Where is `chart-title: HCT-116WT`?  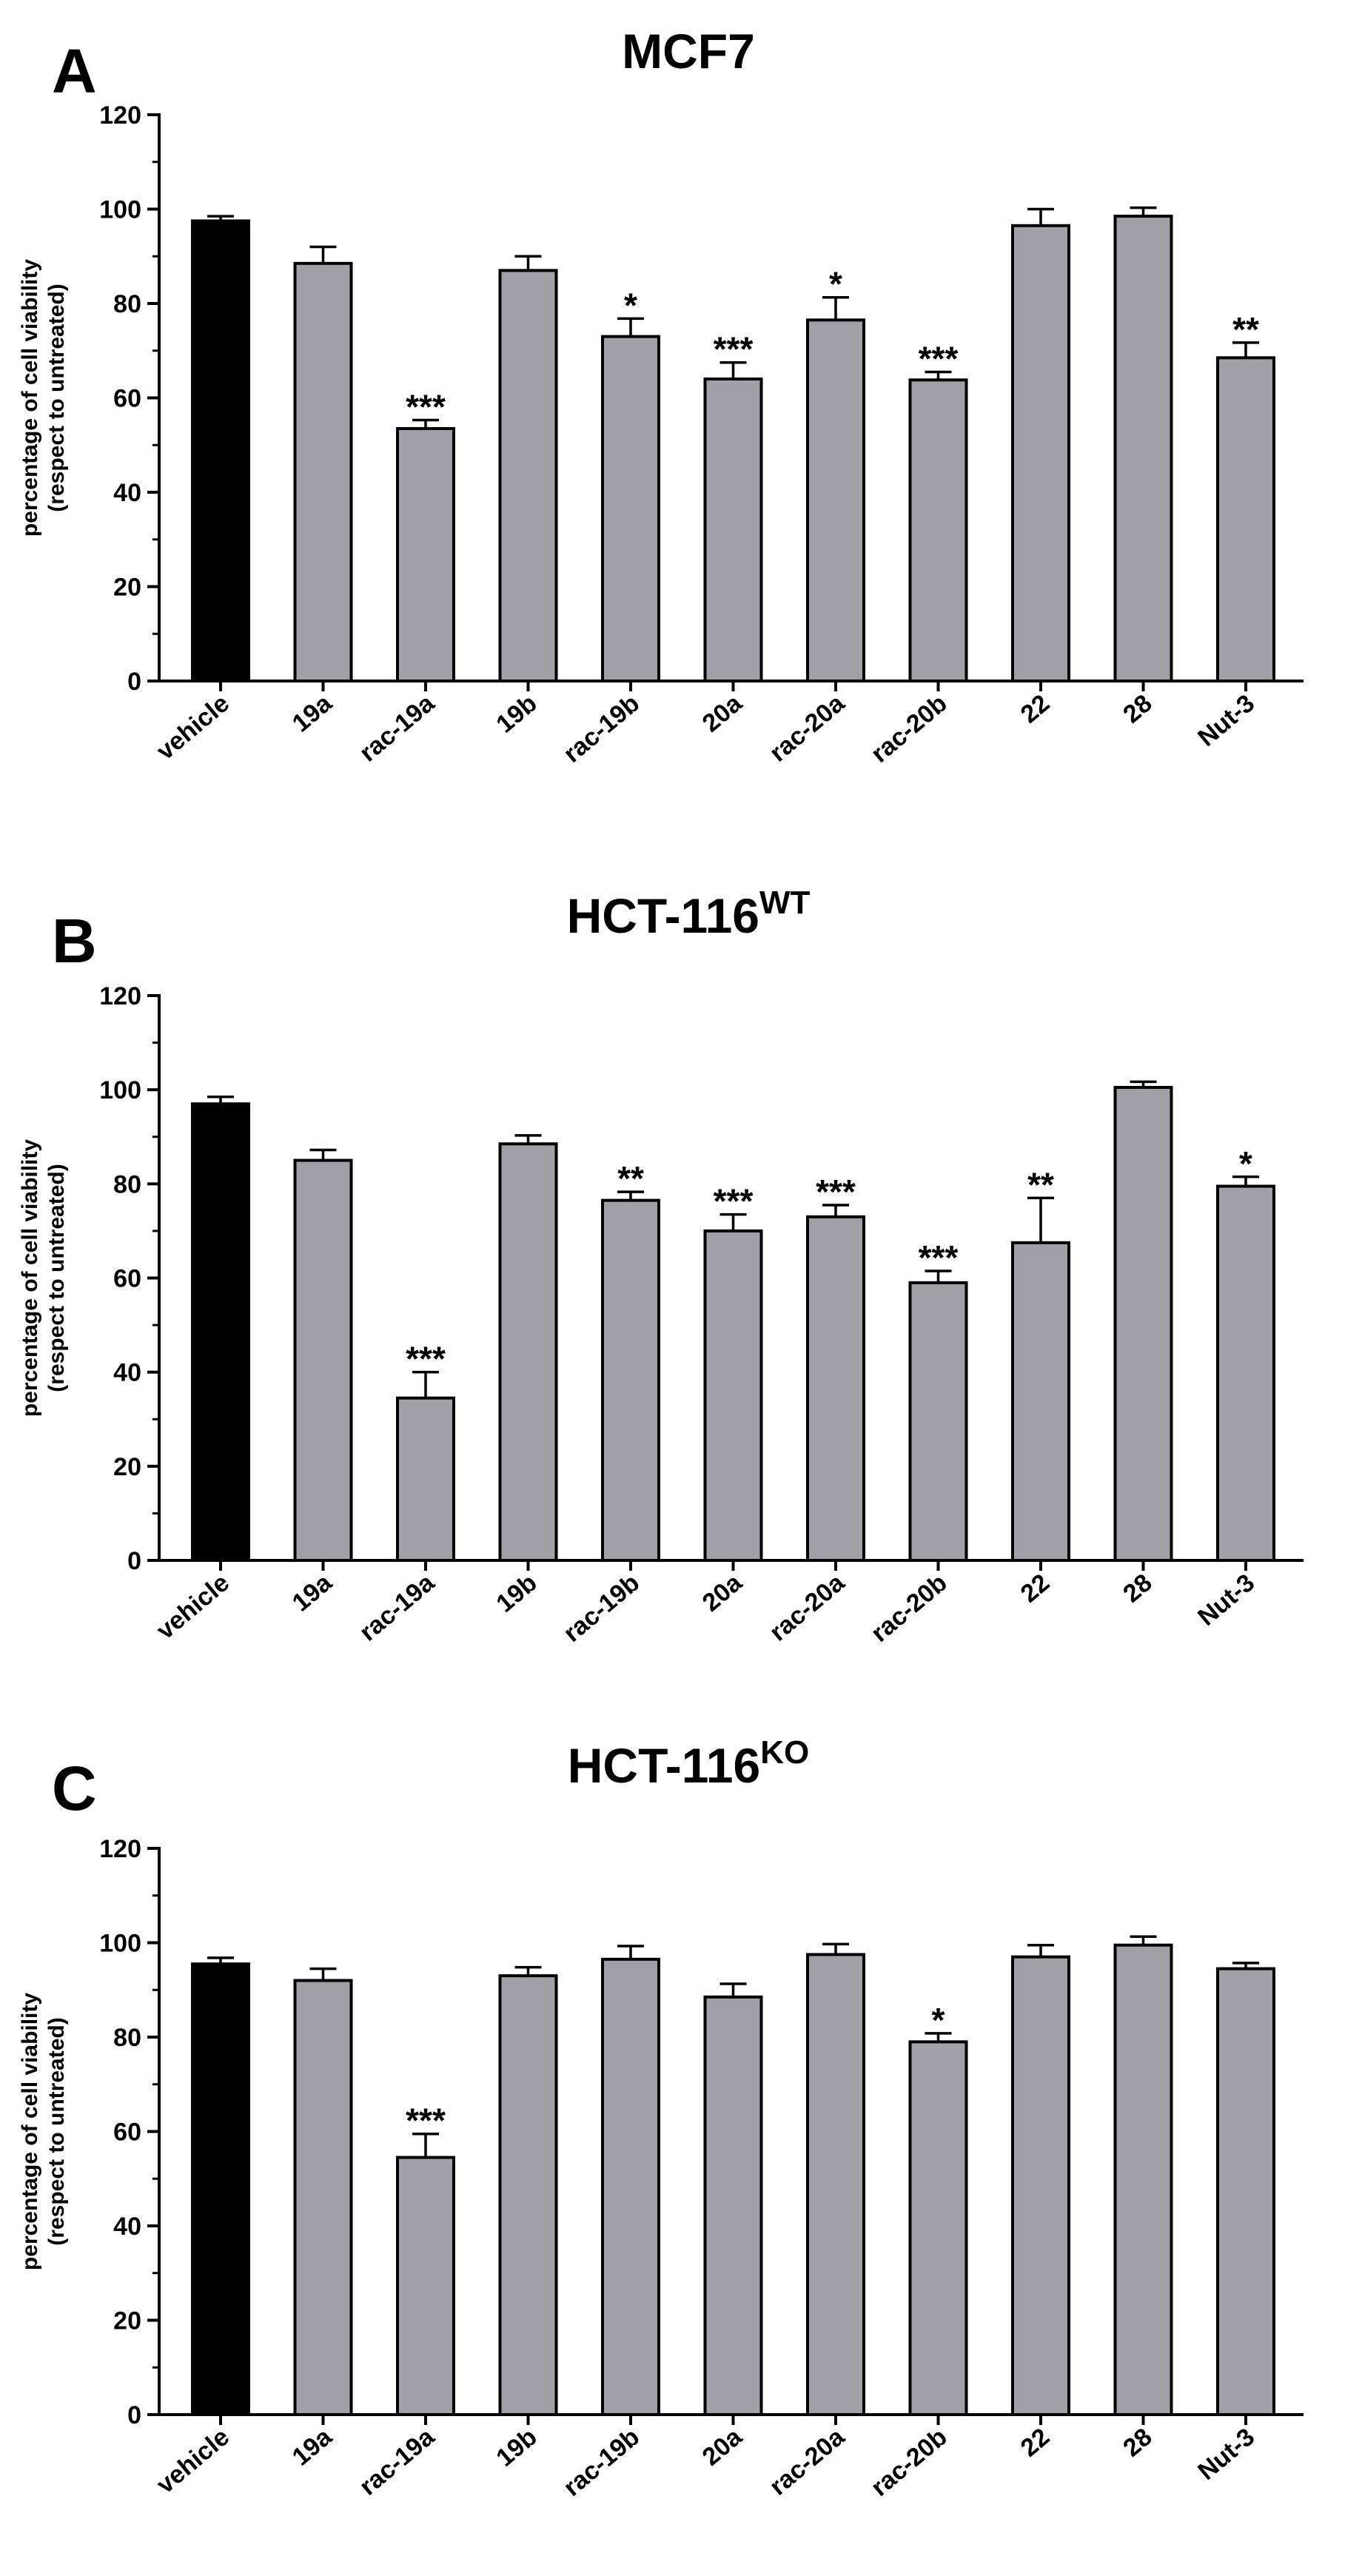 chart-title: HCT-116WT is located at coordinates (689, 914).